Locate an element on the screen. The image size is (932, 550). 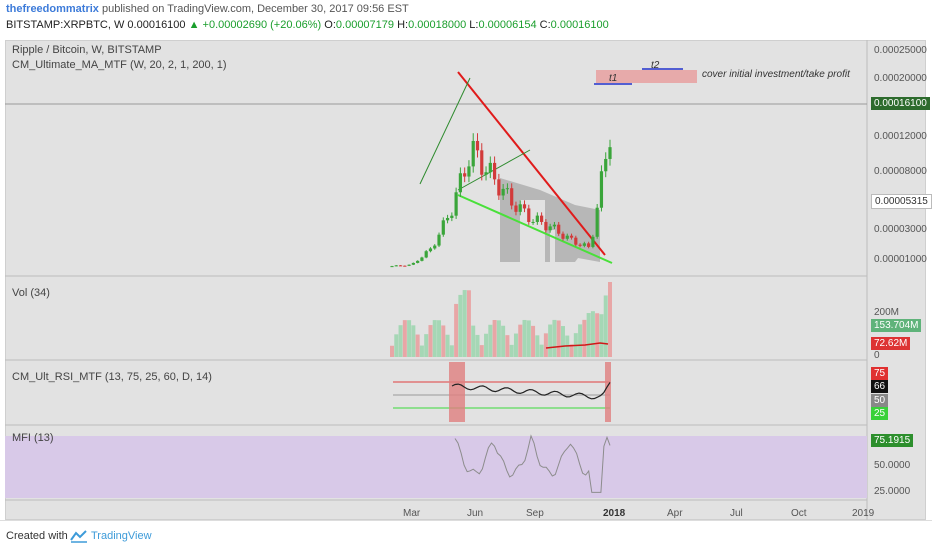
candlestick-series is located at coordinates (501, 200).